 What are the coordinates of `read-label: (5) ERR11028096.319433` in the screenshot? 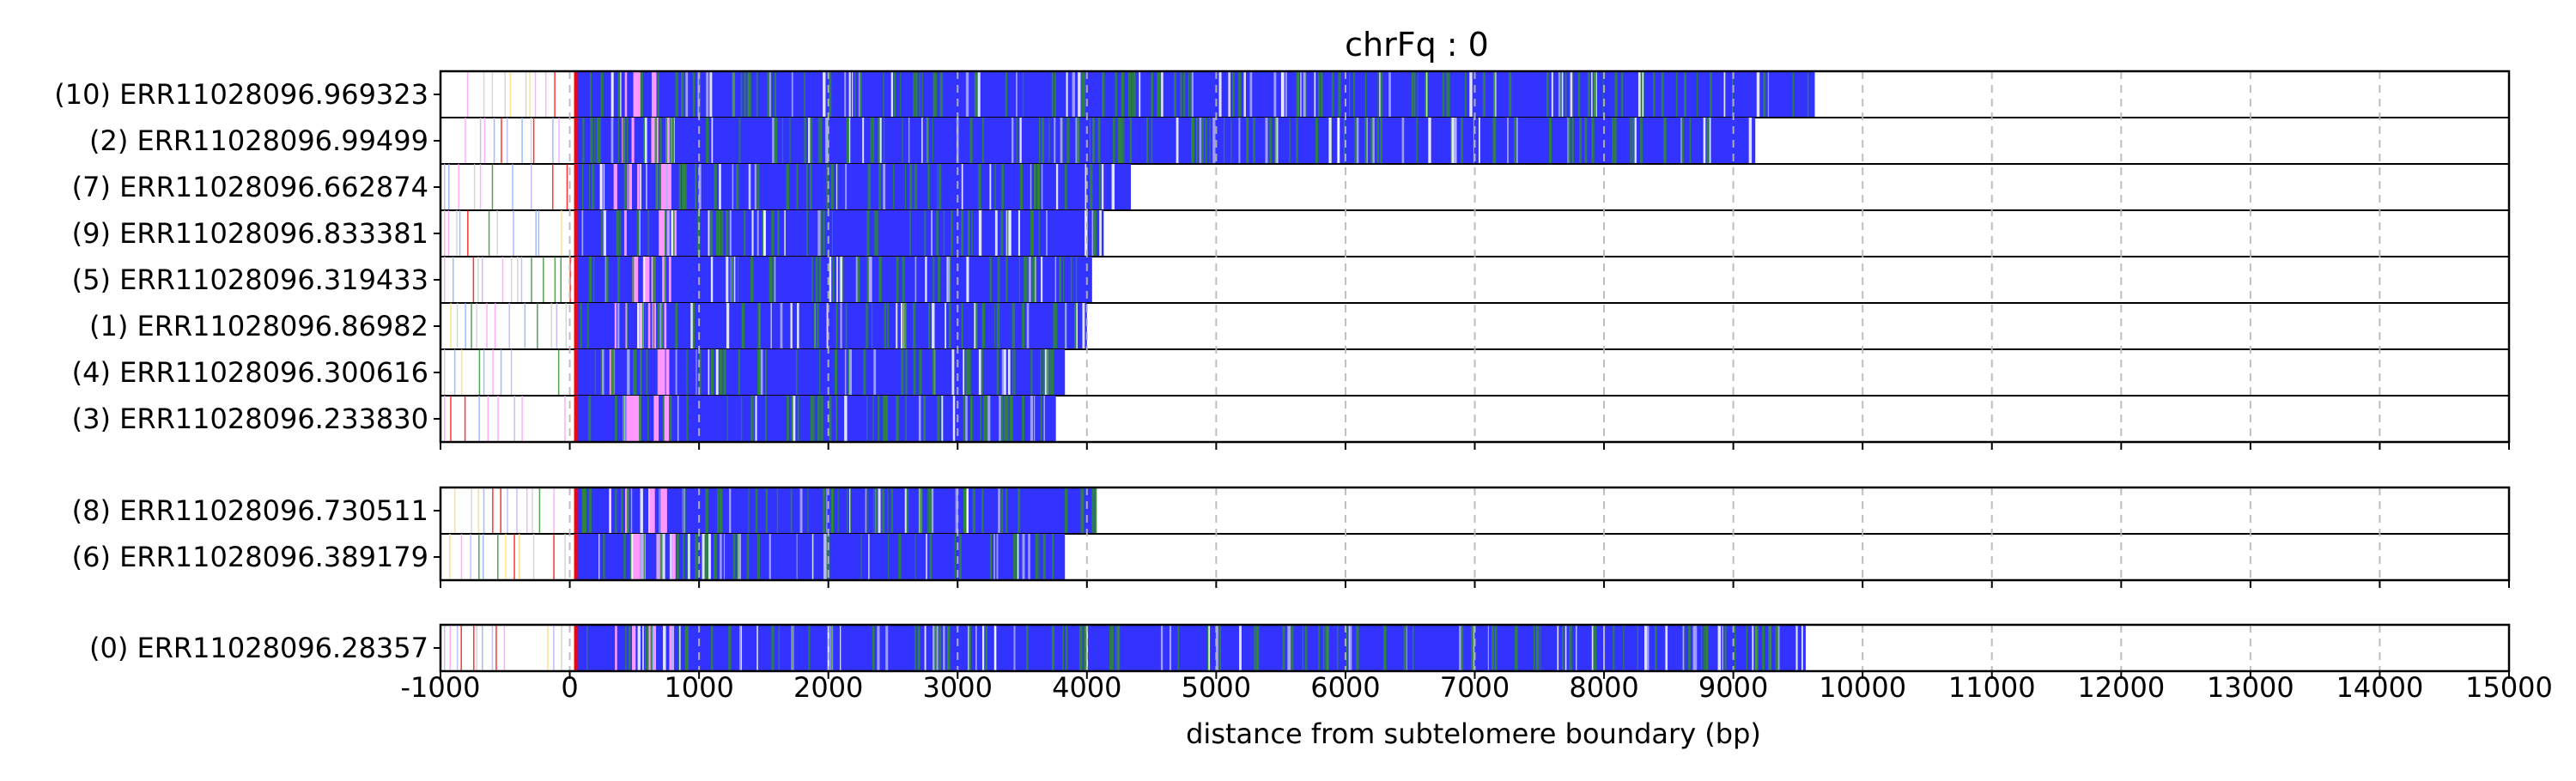 It's located at (250, 279).